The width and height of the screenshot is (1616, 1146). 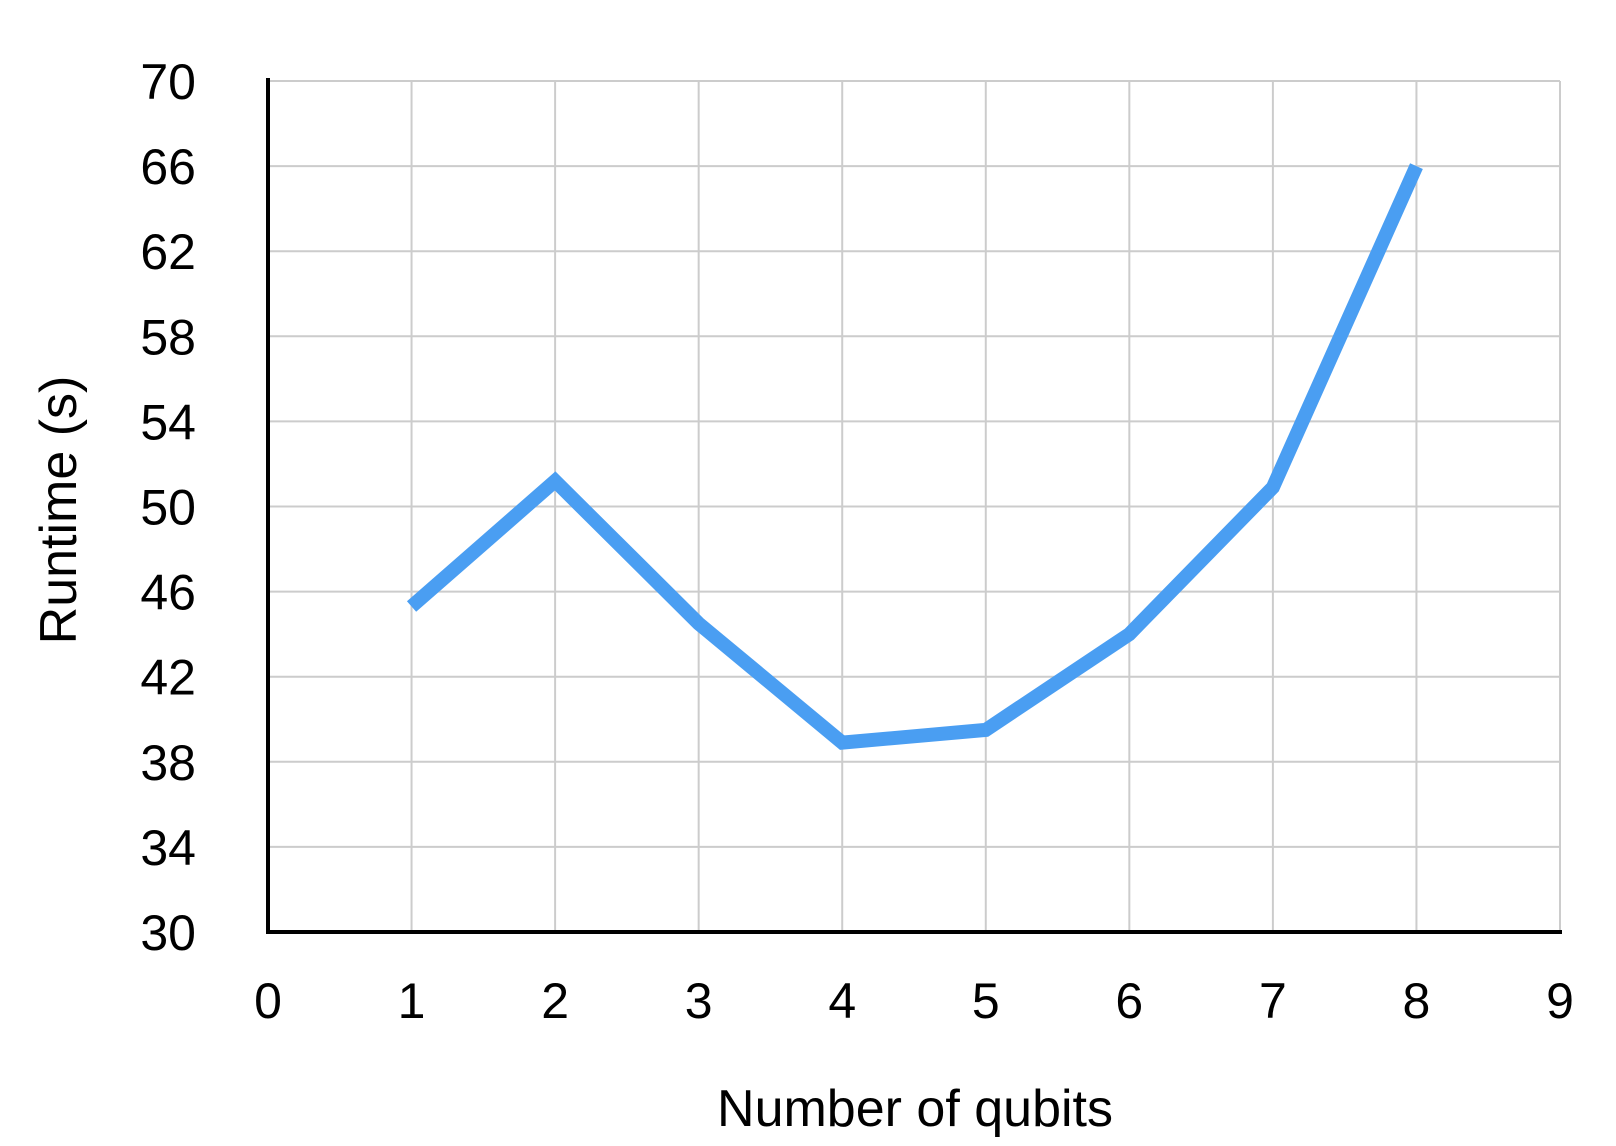 I want to click on x-tick-label: 0, so click(x=268, y=1001).